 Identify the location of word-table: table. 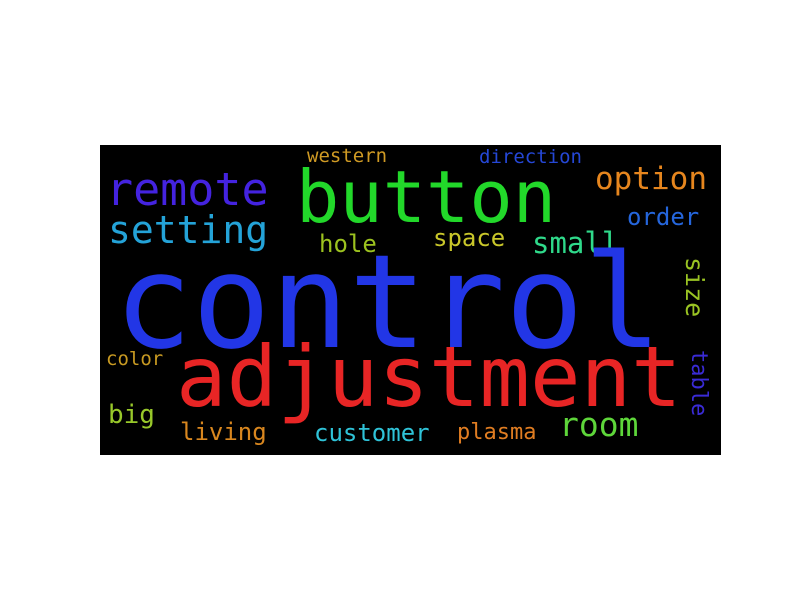
(698, 383).